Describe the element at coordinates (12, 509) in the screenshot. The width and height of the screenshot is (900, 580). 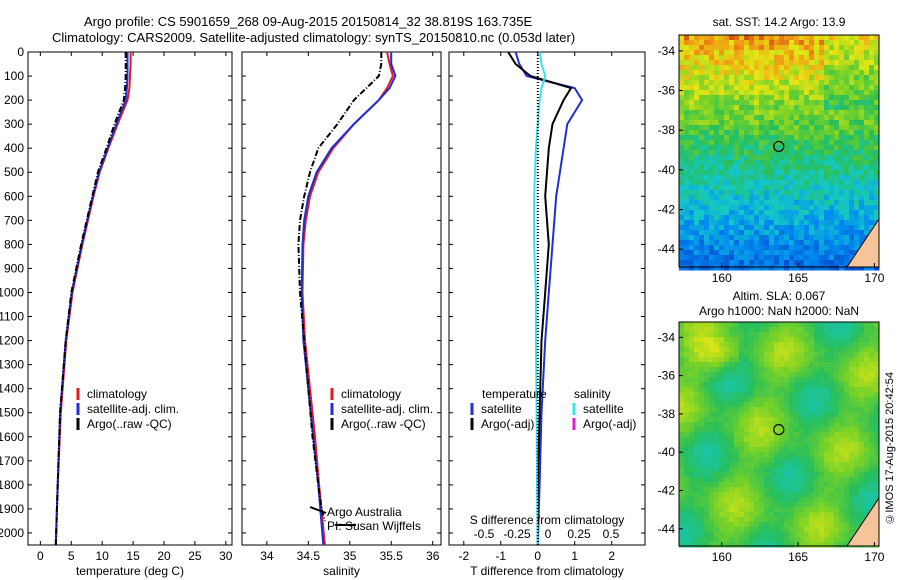
I see `y-tick-label: 1900` at that location.